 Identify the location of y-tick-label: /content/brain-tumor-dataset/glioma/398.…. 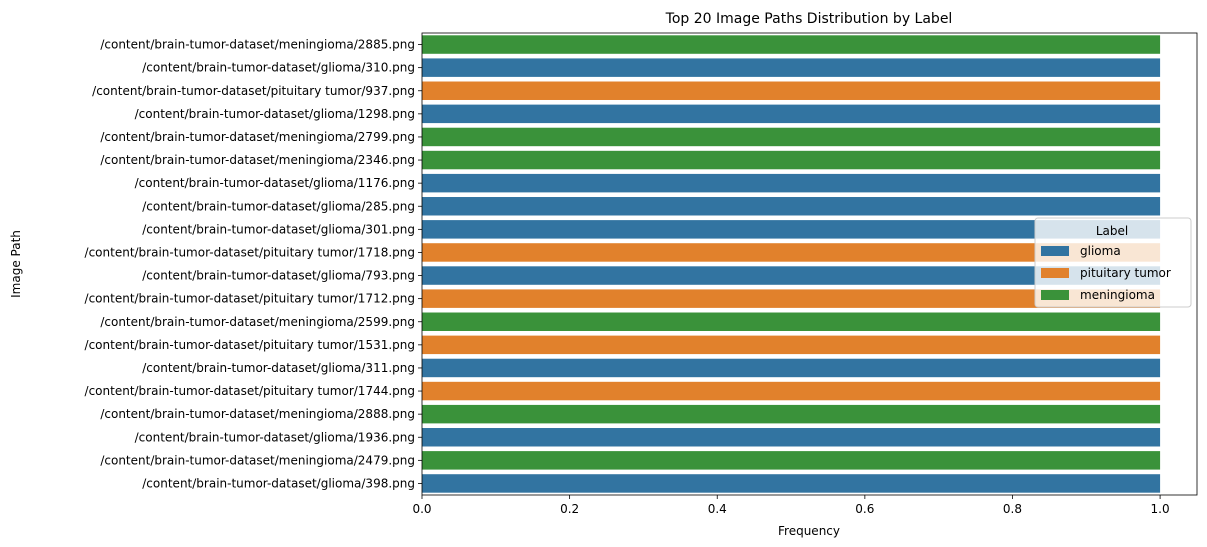
(278, 483).